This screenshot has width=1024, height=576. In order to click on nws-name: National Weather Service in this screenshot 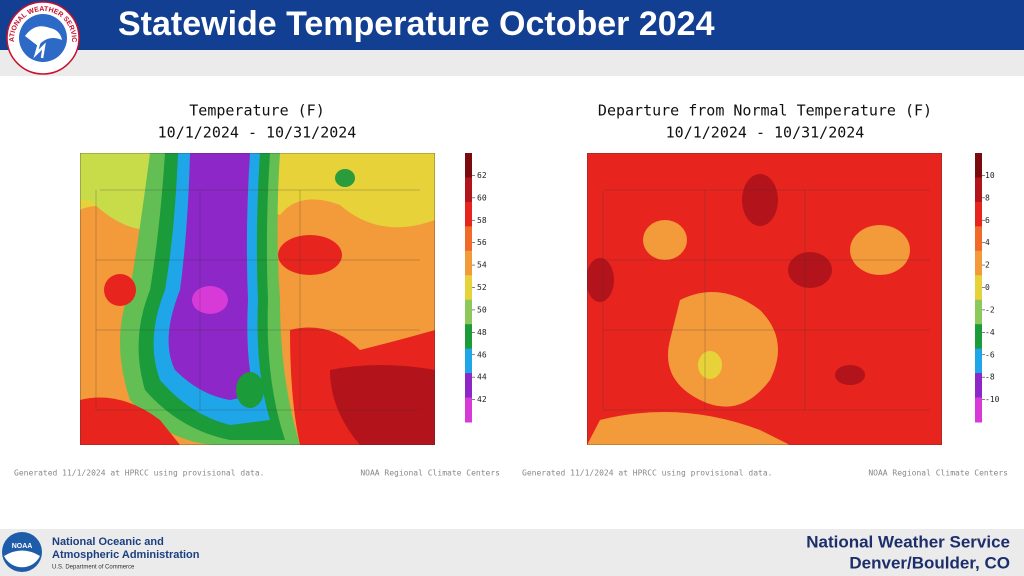, I will do `click(908, 541)`.